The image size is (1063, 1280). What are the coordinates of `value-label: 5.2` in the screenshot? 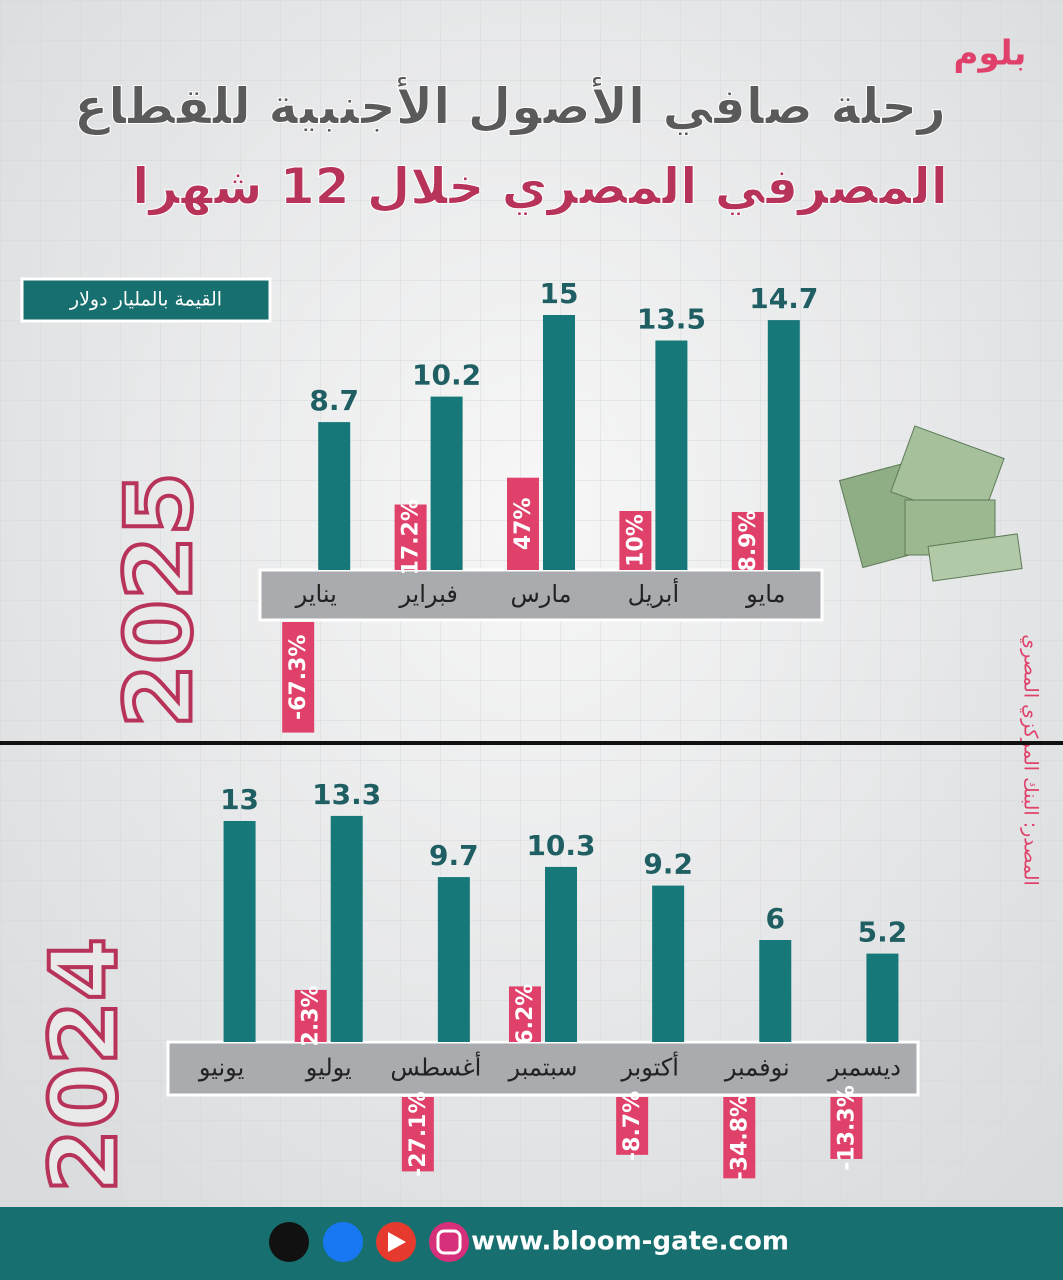 It's located at (883, 932).